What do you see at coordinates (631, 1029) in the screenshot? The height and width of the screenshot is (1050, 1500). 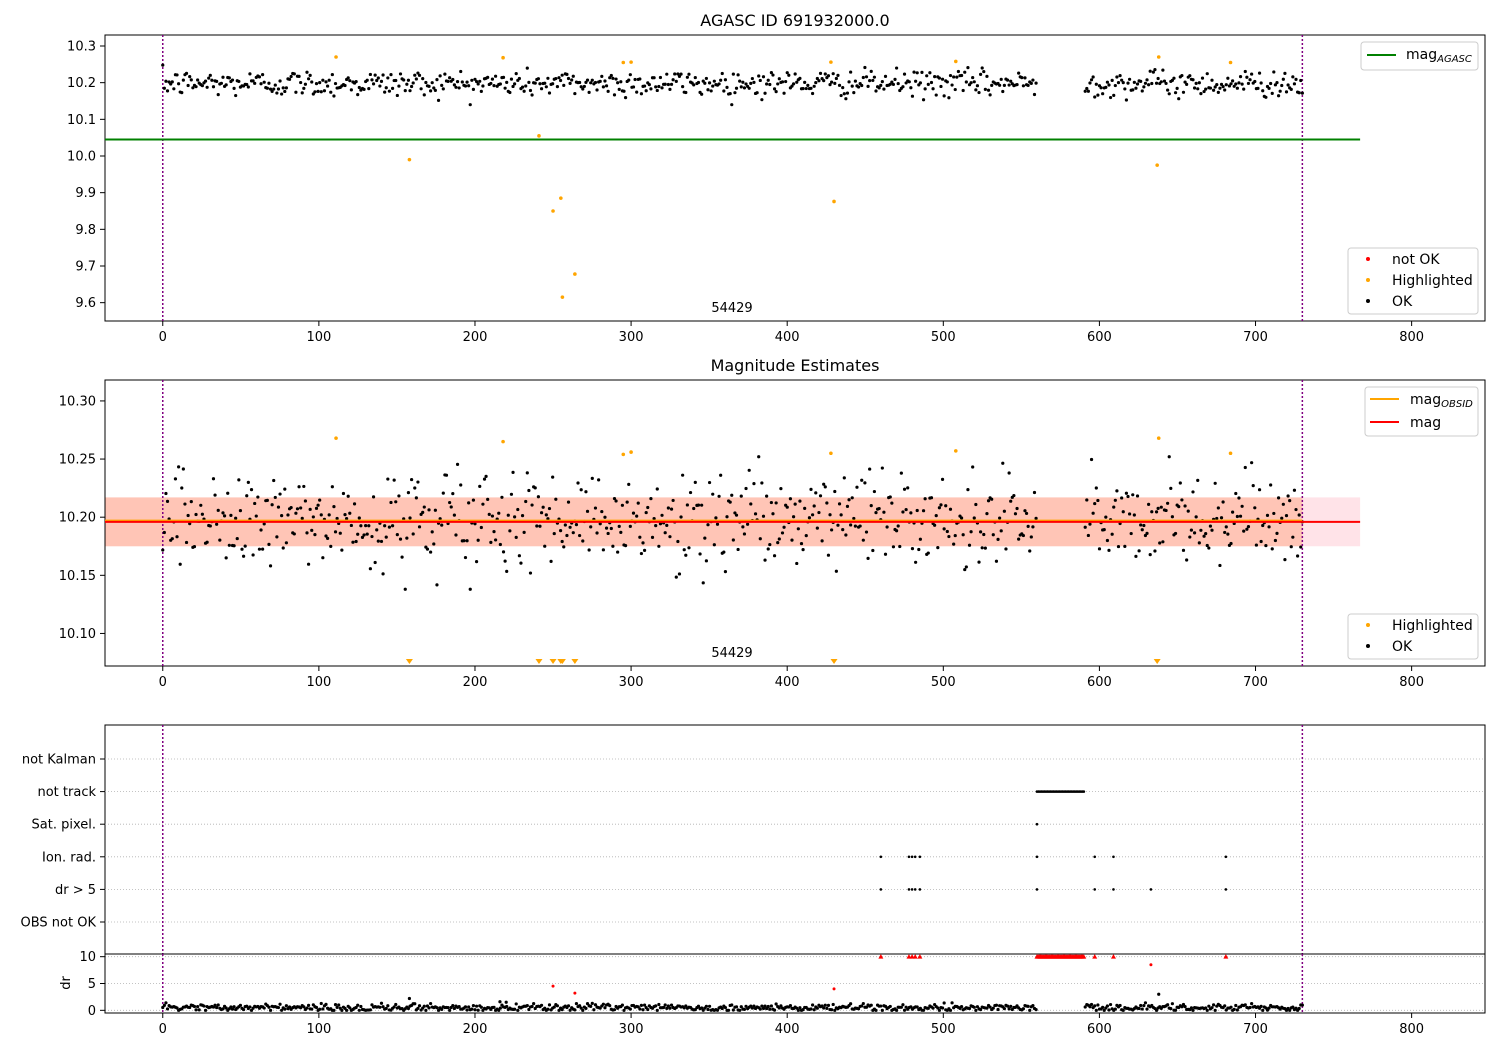 I see `panel4-xtick-label: 300` at bounding box center [631, 1029].